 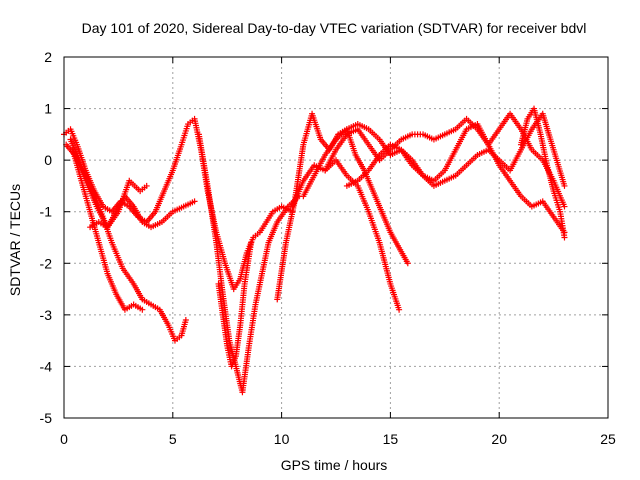 I want to click on y-tick-label: 0, so click(x=48, y=160).